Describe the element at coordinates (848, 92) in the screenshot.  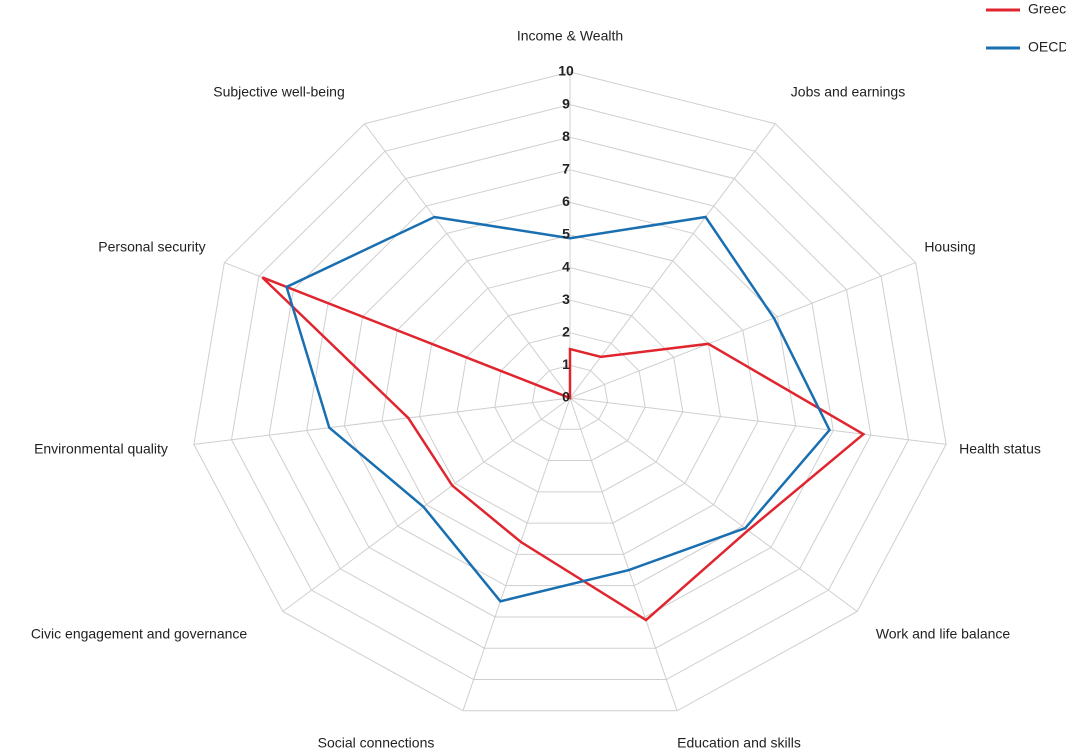
I see `axis-label: Jobs and earnings` at that location.